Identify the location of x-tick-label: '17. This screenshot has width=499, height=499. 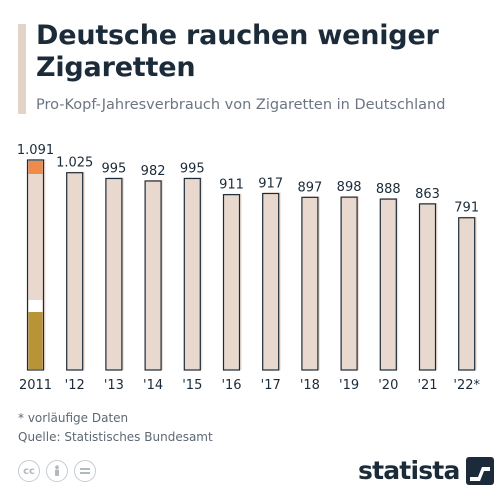
(271, 385).